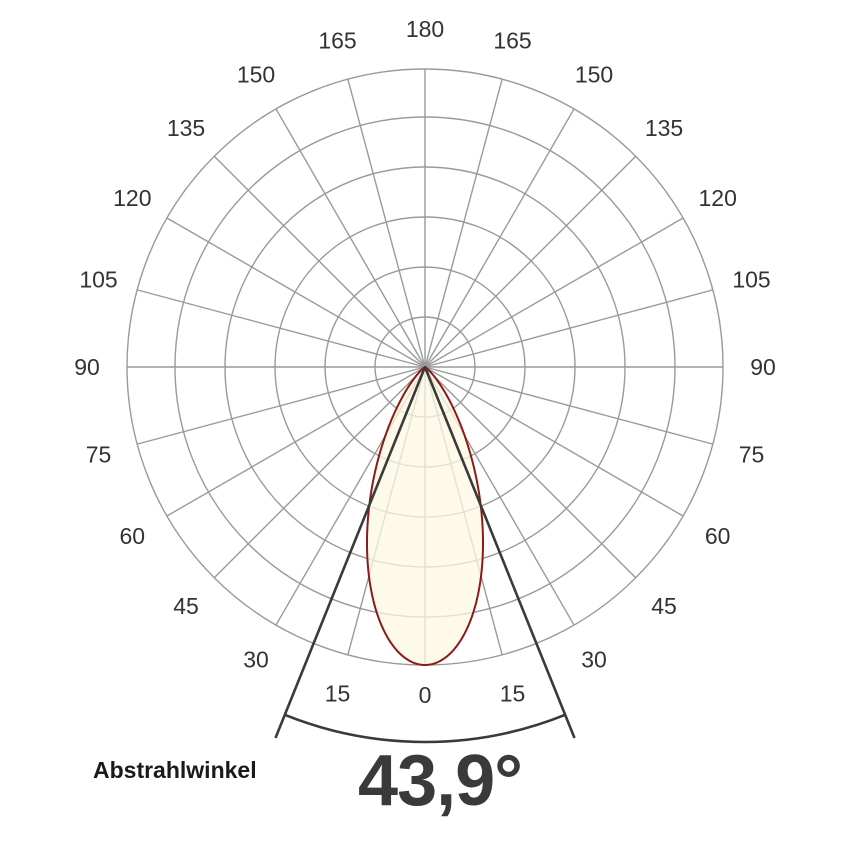  What do you see at coordinates (440, 781) in the screenshot?
I see `beam-angle-value: 43,9°` at bounding box center [440, 781].